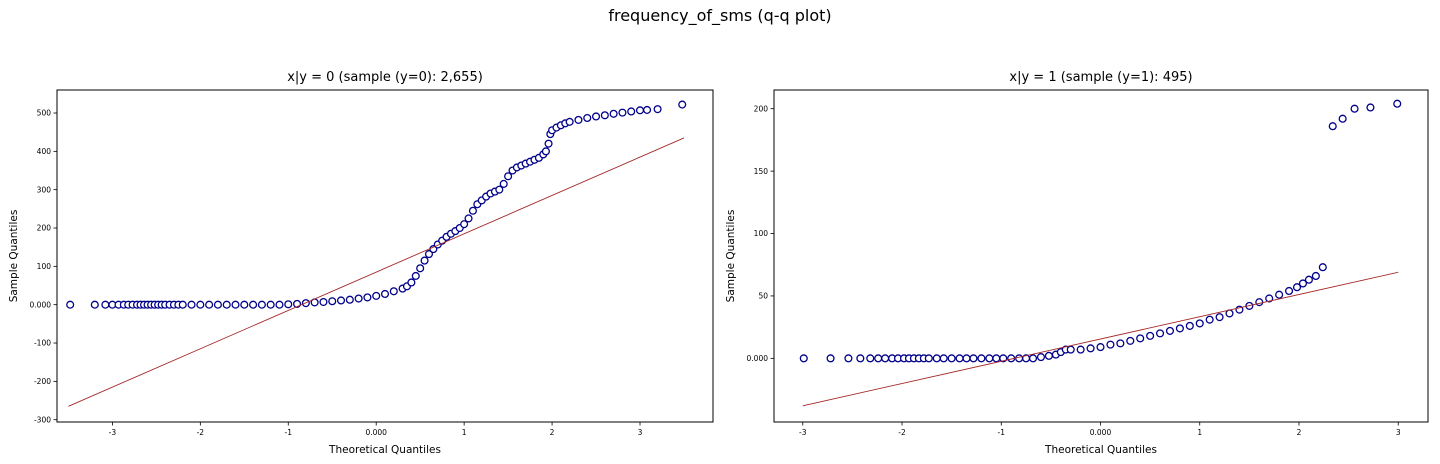  Describe the element at coordinates (1101, 432) in the screenshot. I see `x-tick-label: 0.000` at that location.